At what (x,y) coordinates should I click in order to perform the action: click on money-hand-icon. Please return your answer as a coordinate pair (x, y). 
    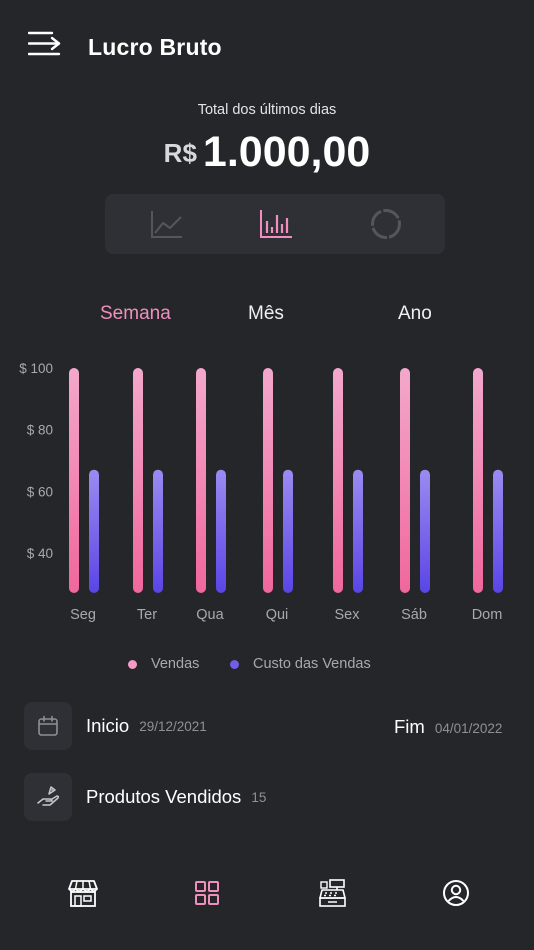
    Looking at the image, I should click on (48, 796).